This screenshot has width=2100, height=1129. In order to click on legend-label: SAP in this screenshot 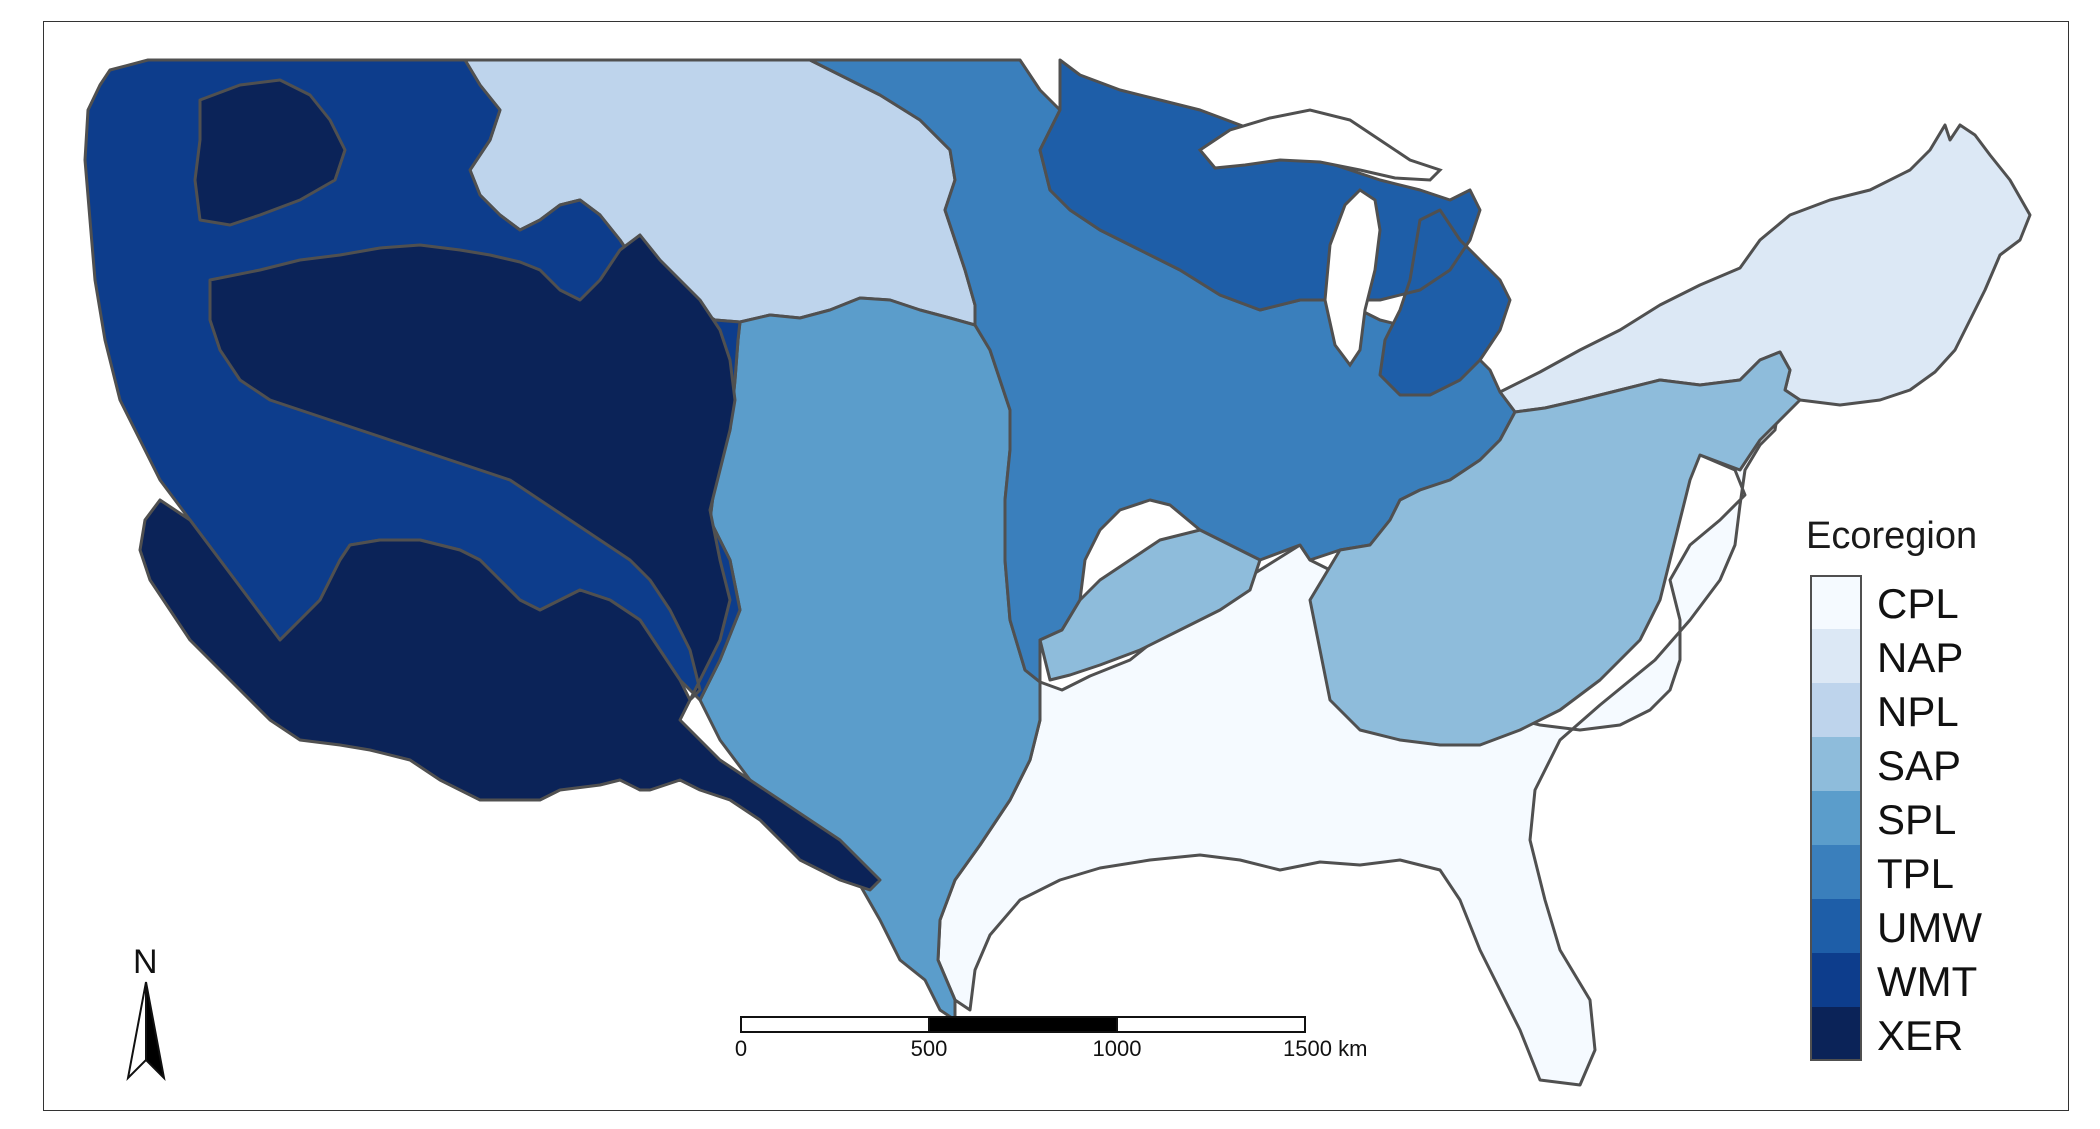, I will do `click(1919, 765)`.